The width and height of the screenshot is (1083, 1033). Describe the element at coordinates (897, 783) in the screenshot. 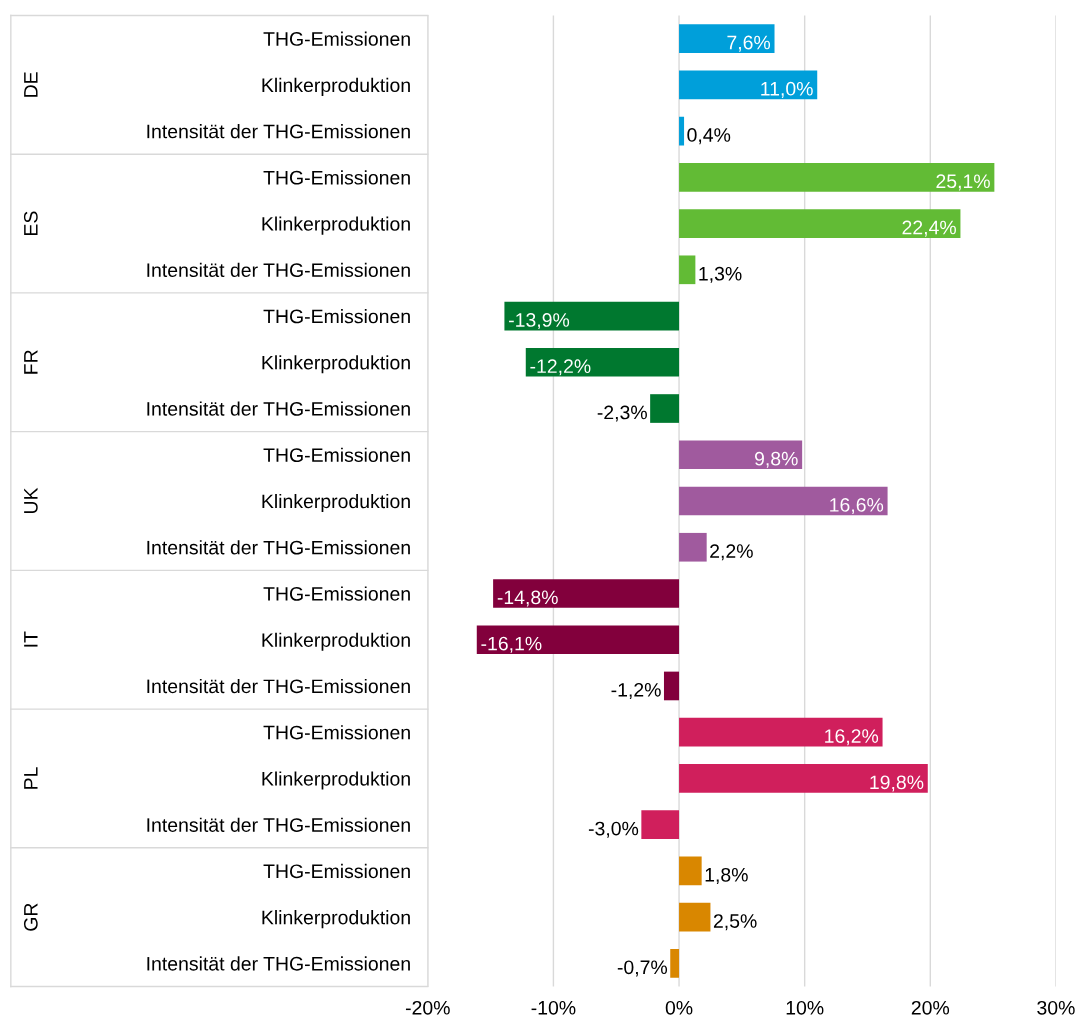

I see `data-label: 19,8%` at that location.